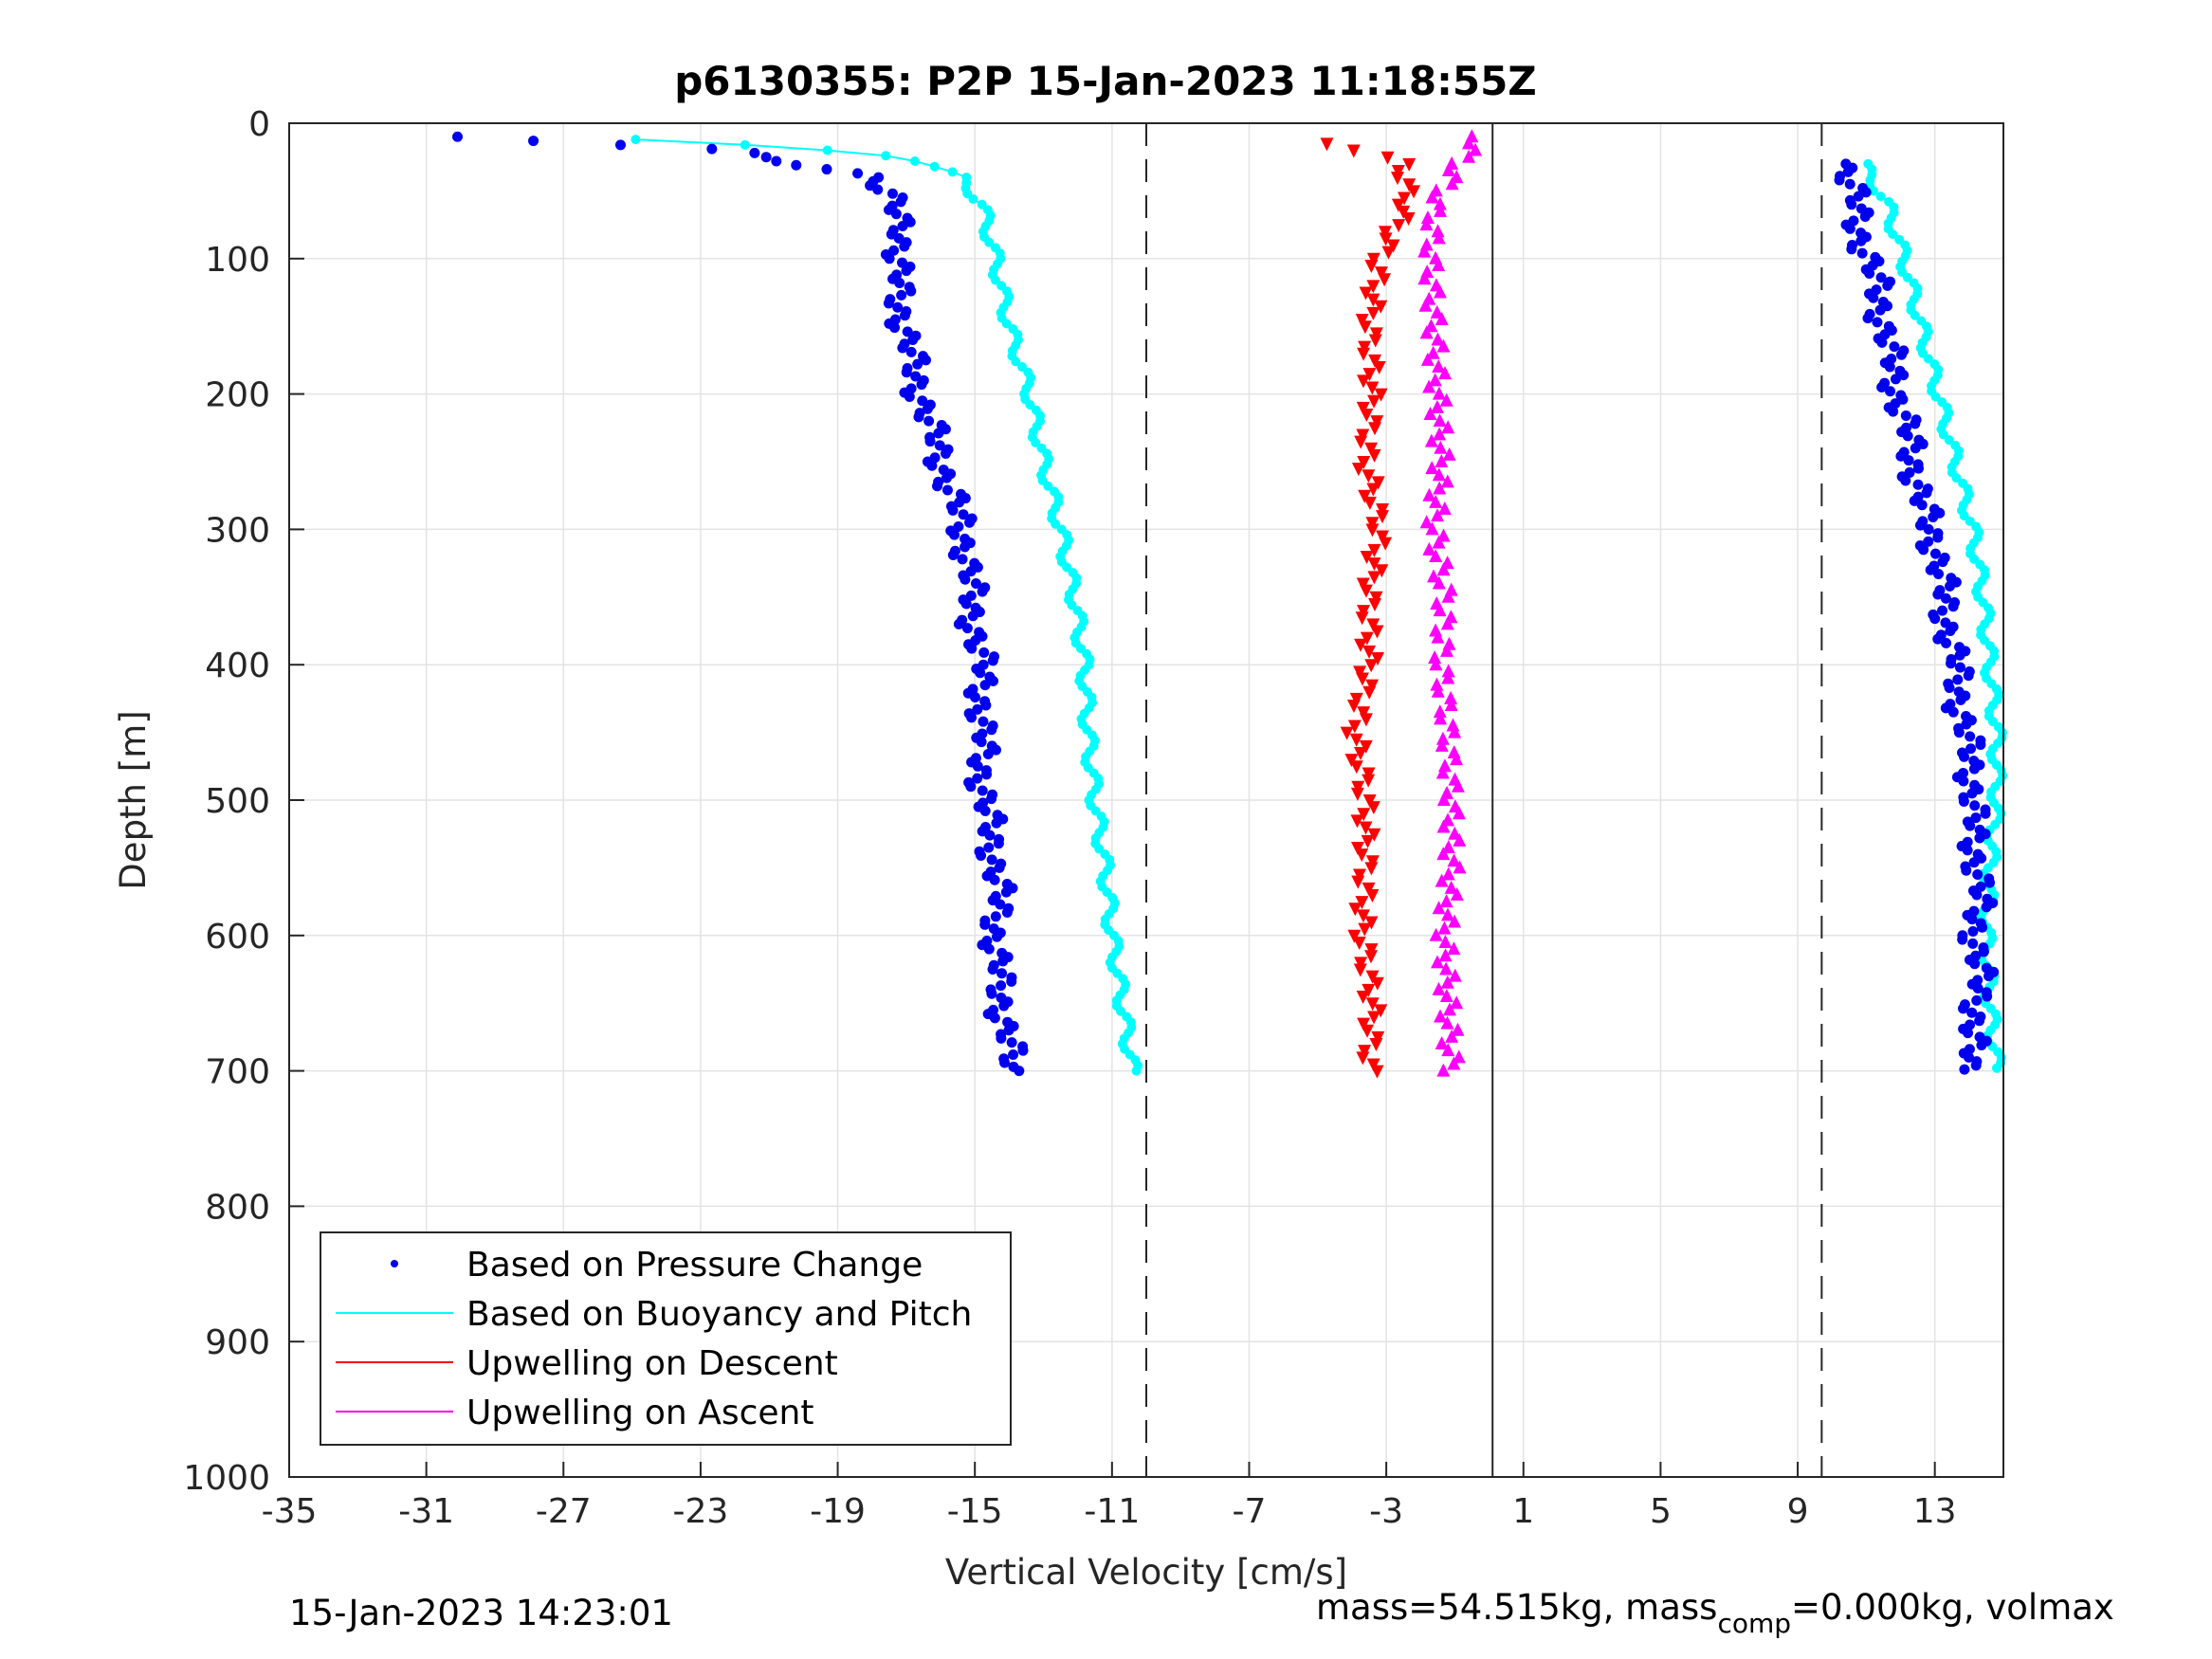 The image size is (2212, 1659). I want to click on y-tick-label: 900, so click(237, 1342).